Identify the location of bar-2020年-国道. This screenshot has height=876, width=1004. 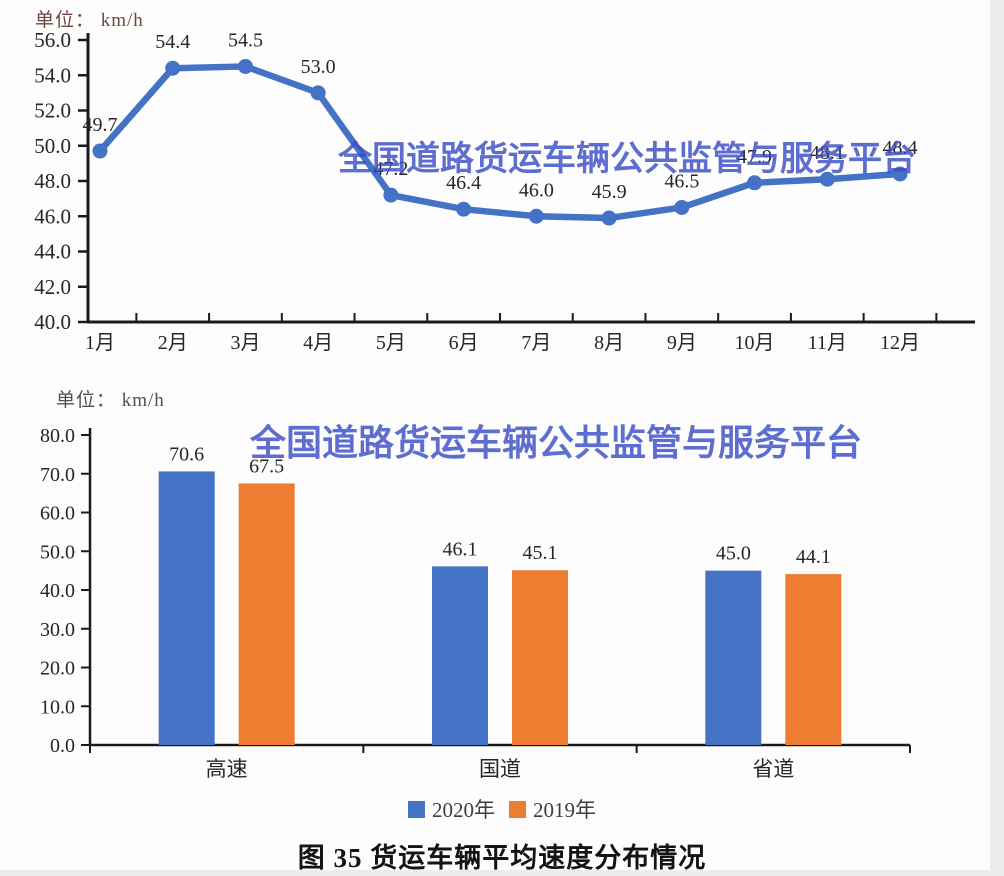
(460, 655).